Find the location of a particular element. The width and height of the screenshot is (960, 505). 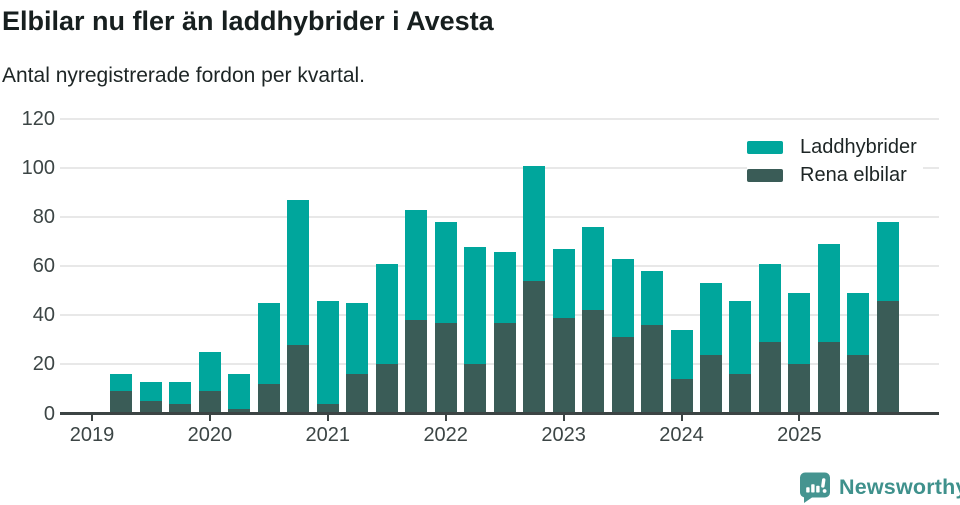

x-axis-label-2020: 2020 is located at coordinates (210, 435).